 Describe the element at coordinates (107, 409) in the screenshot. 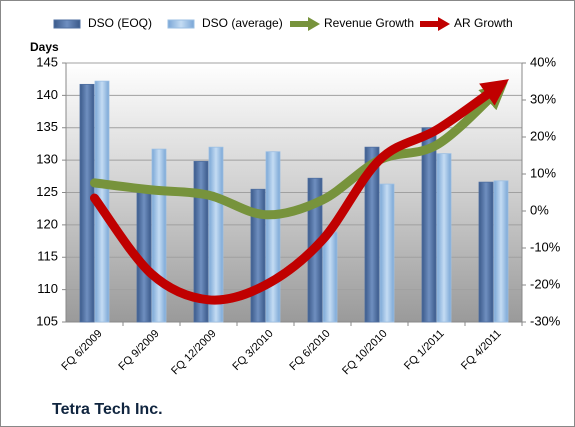

I see `chart-title: Tetra Tech Inc.` at that location.